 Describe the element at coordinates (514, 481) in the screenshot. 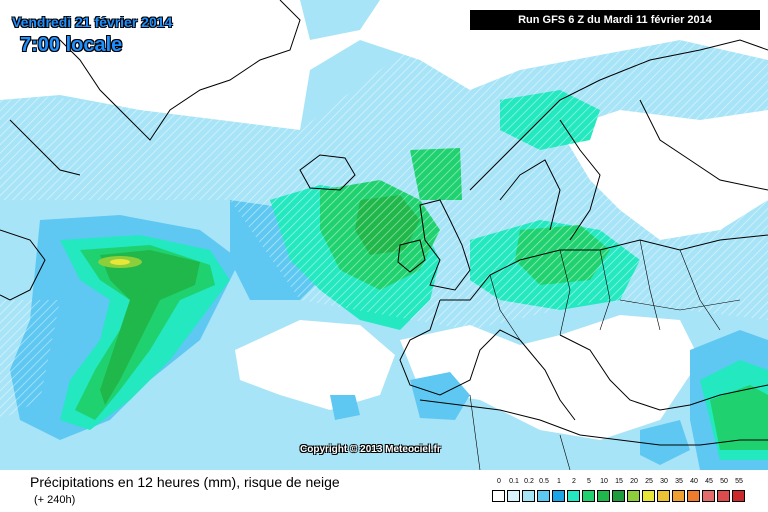

I see `legend-label: 0.1` at that location.